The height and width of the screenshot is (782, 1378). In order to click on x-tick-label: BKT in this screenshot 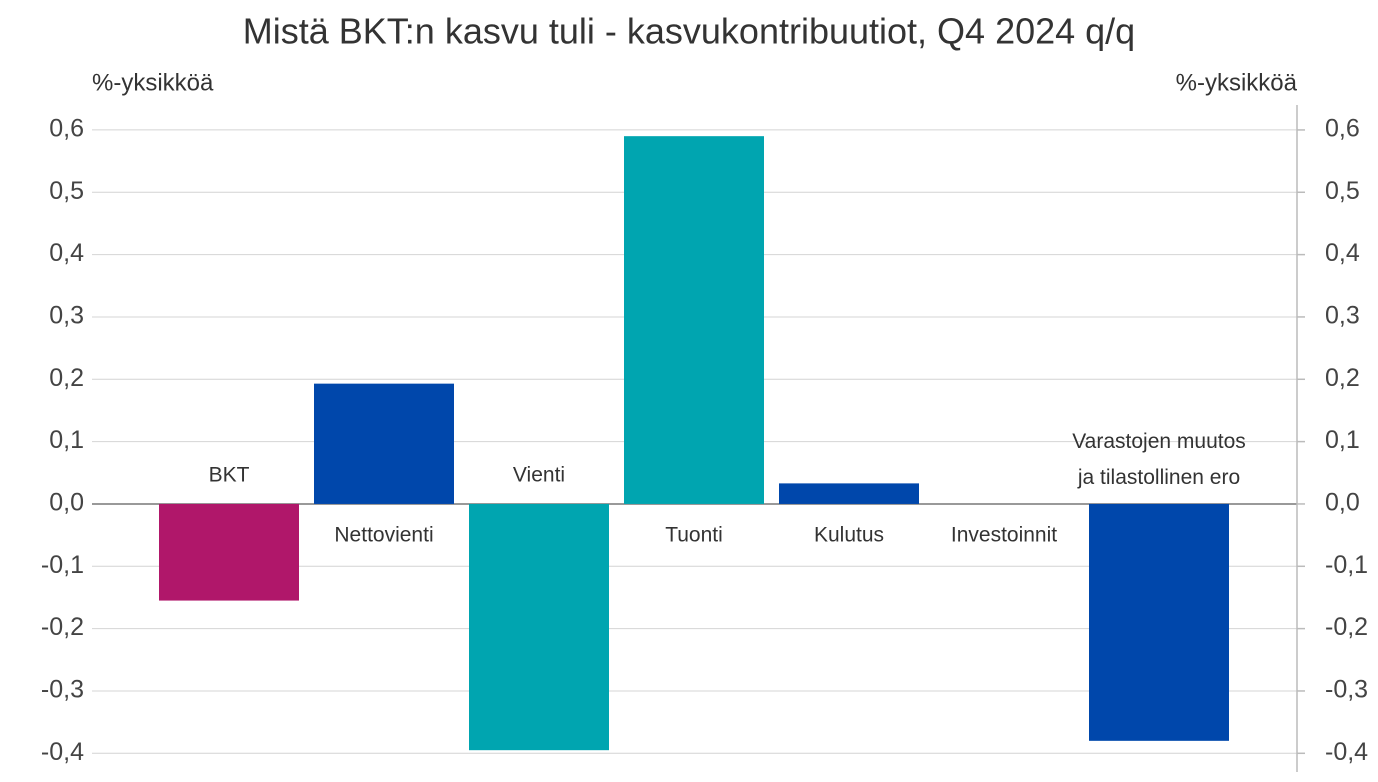, I will do `click(229, 475)`.